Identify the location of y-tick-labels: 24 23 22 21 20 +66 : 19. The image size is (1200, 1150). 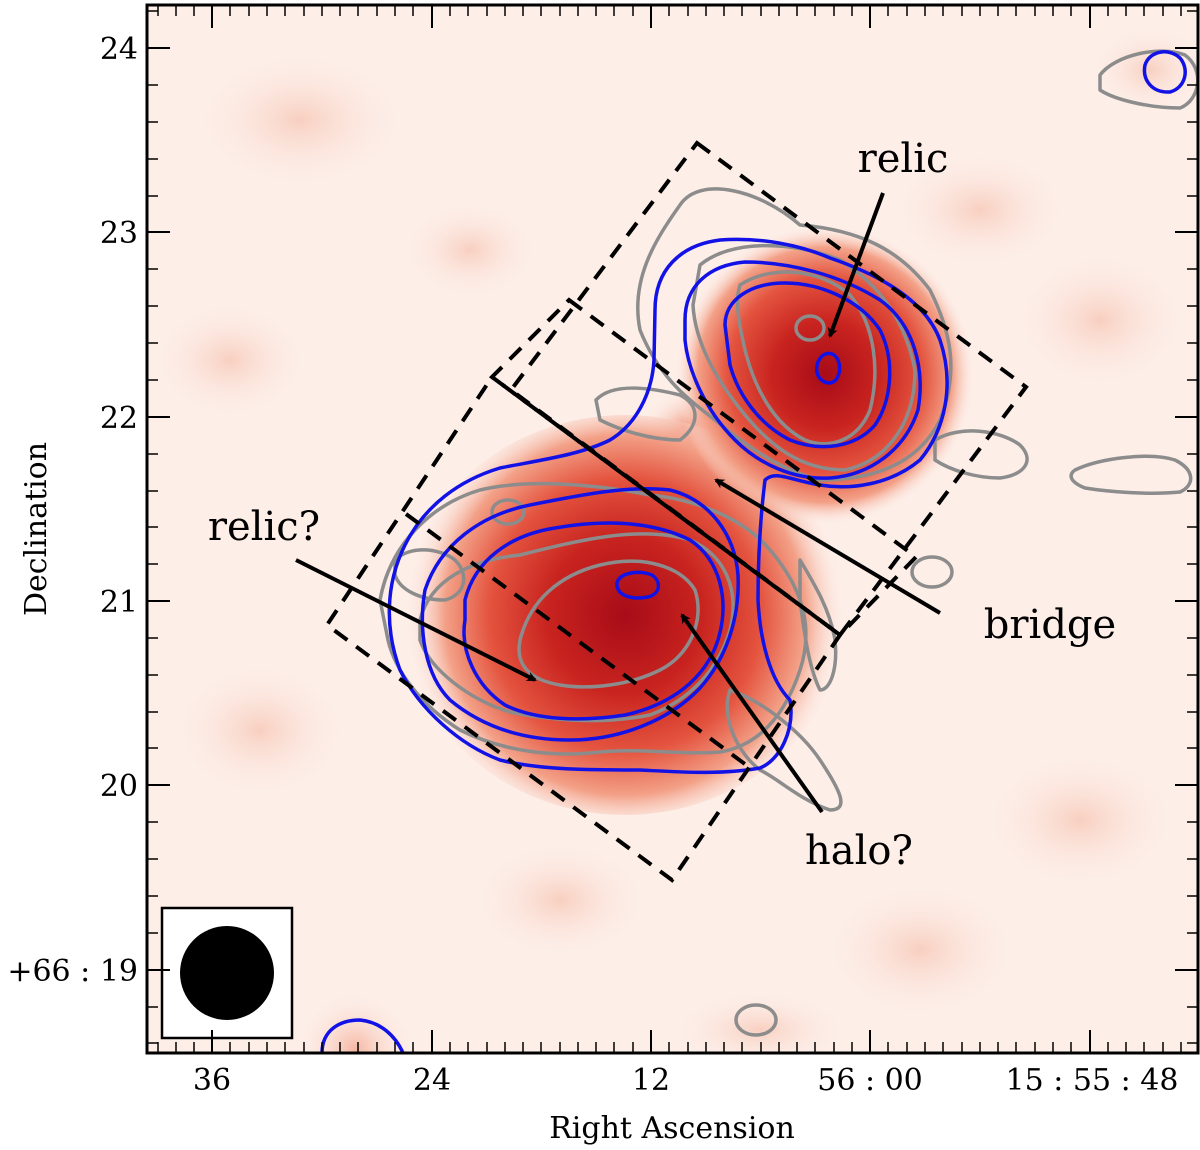
(72, 510).